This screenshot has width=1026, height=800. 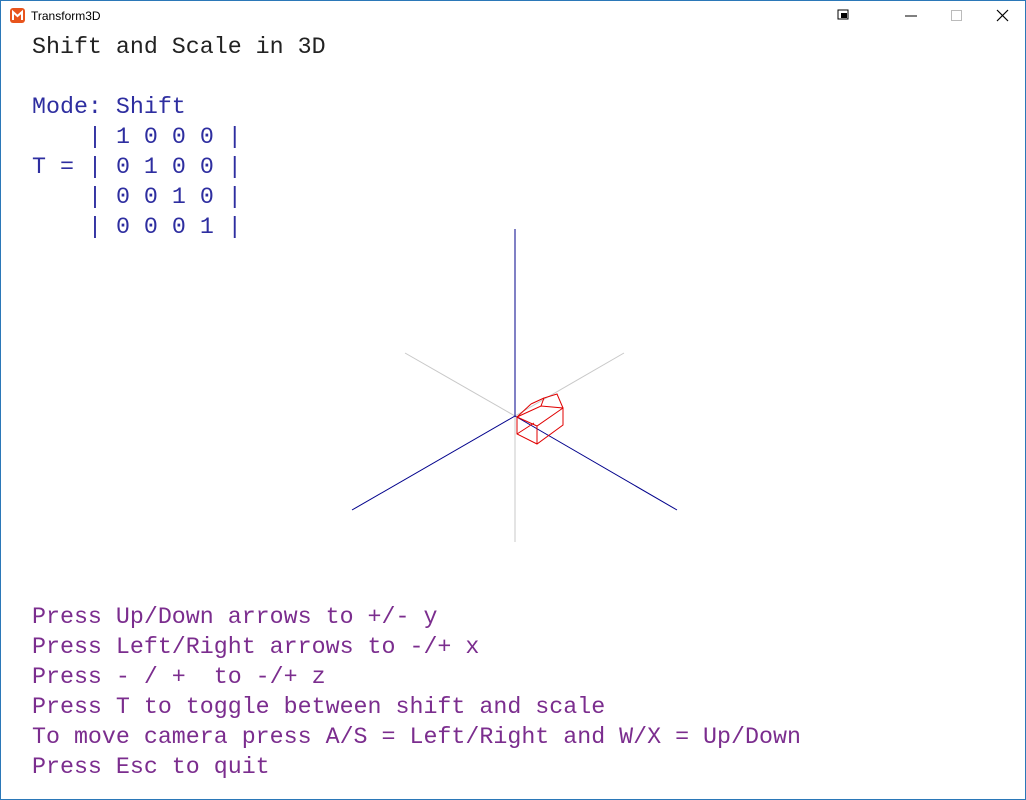 What do you see at coordinates (509, 15) in the screenshot?
I see `title-bar-graphics` at bounding box center [509, 15].